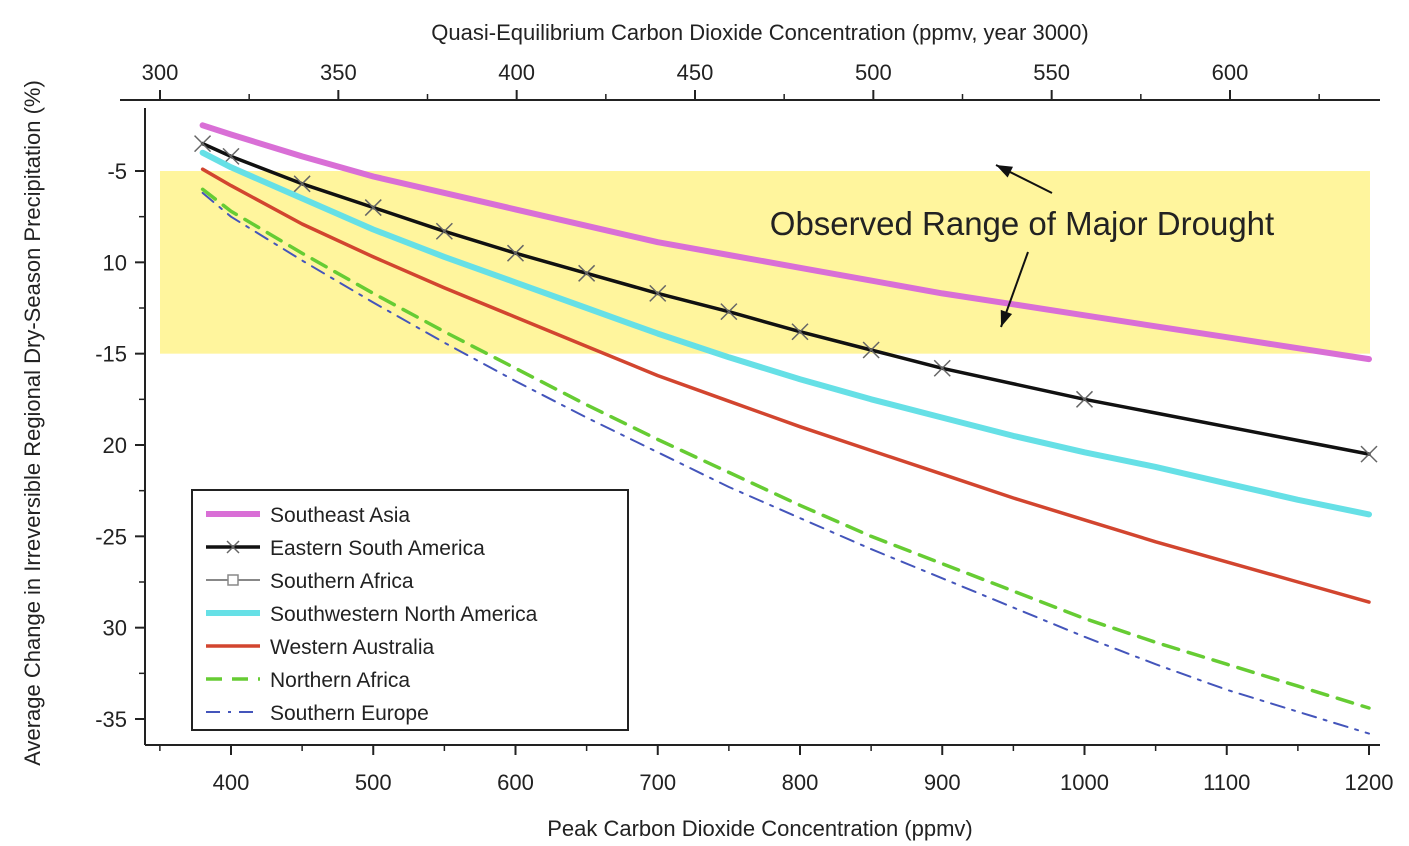 The image size is (1409, 846). Describe the element at coordinates (373, 782) in the screenshot. I see `x-tick-label: 500` at that location.